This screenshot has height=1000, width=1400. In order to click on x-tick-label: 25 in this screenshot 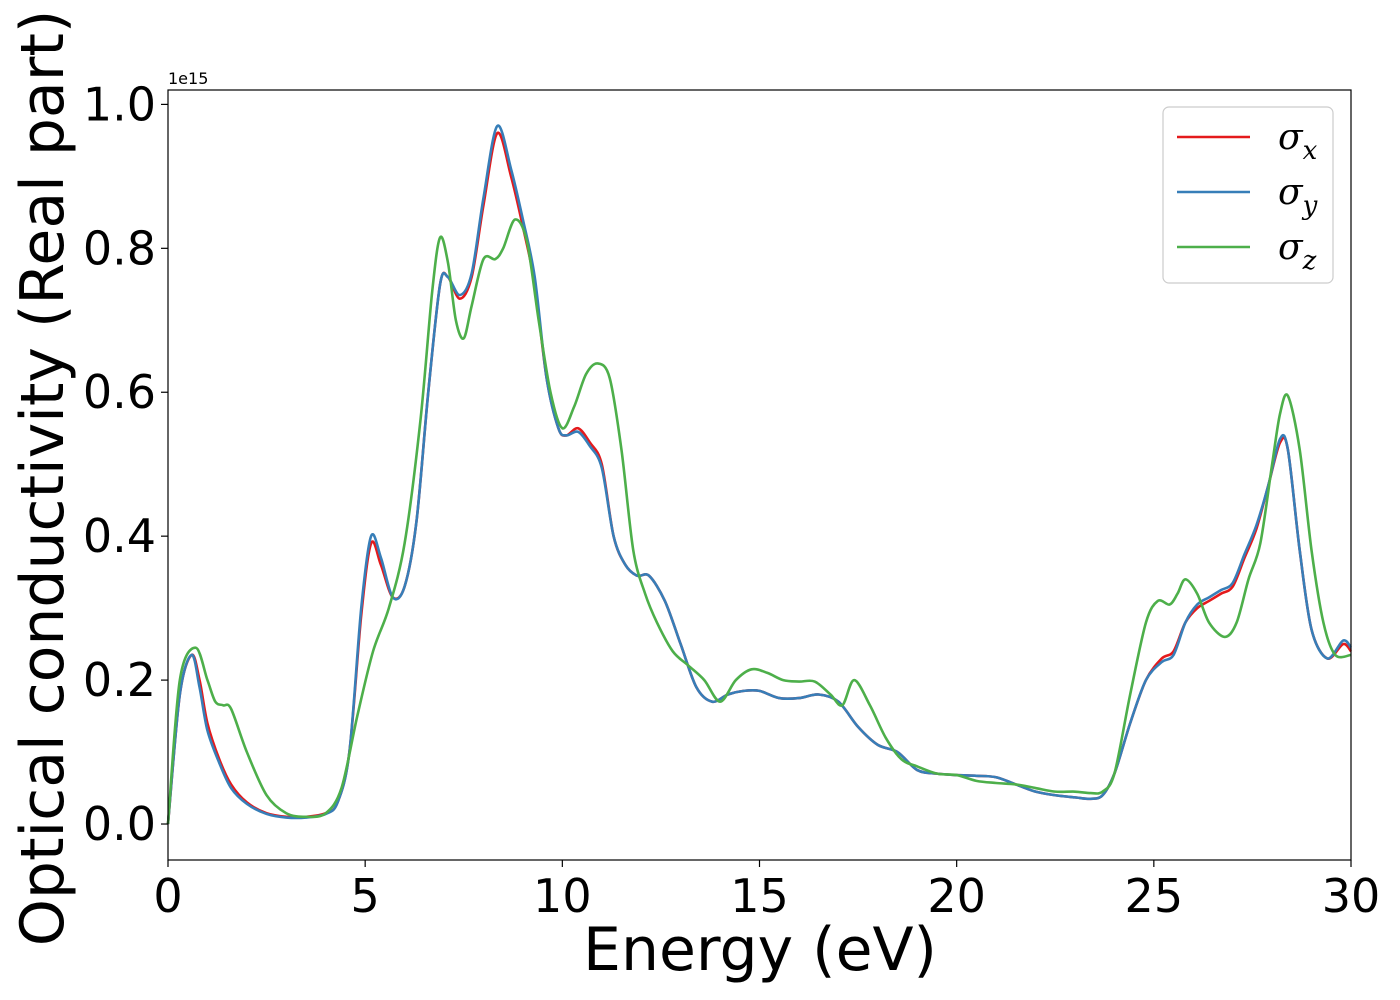, I will do `click(1154, 896)`.